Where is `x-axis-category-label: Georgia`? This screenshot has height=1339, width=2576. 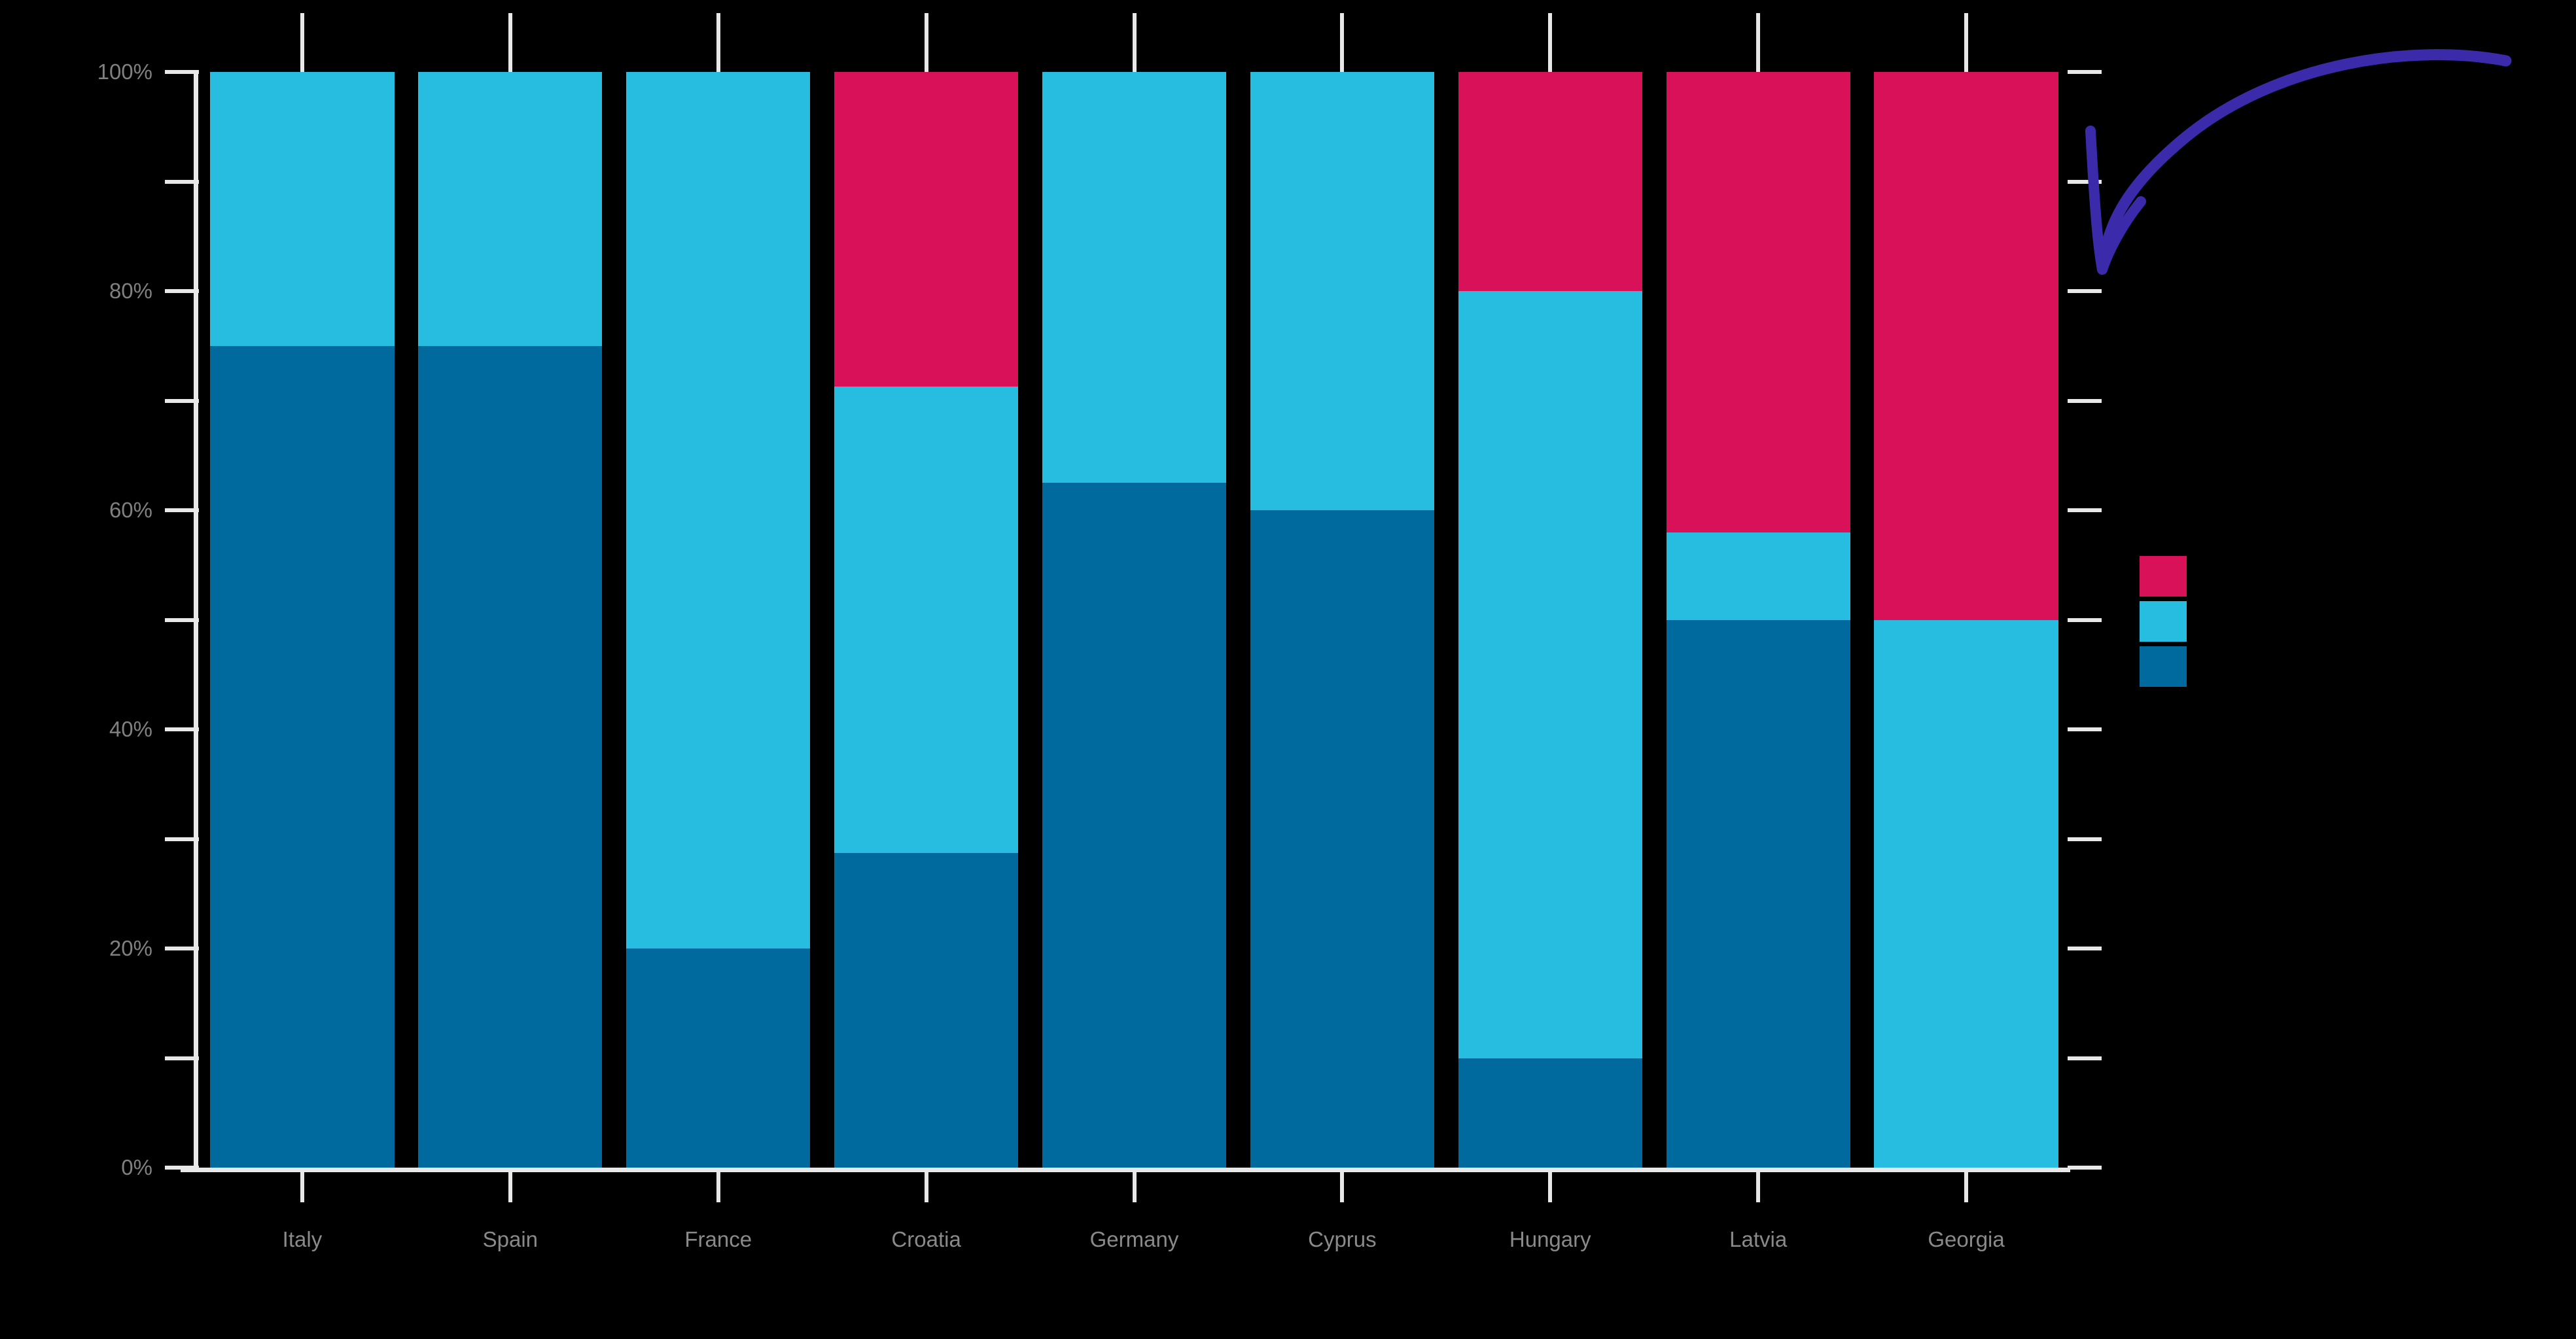
x-axis-category-label: Georgia is located at coordinates (1967, 1239).